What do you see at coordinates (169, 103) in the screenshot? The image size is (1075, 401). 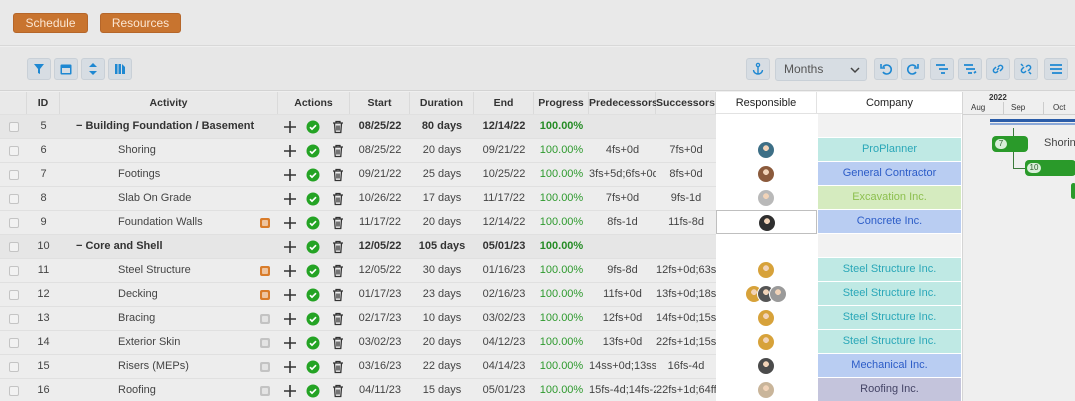 I see `header-activity: Activity` at bounding box center [169, 103].